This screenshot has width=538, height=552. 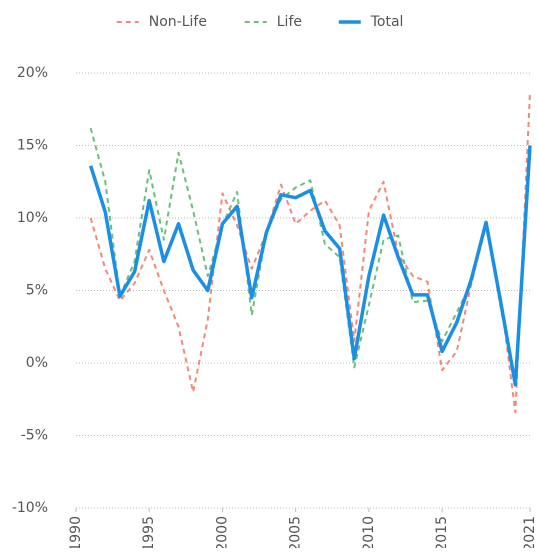 I want to click on x-tick-label: 1990, so click(x=76, y=532).